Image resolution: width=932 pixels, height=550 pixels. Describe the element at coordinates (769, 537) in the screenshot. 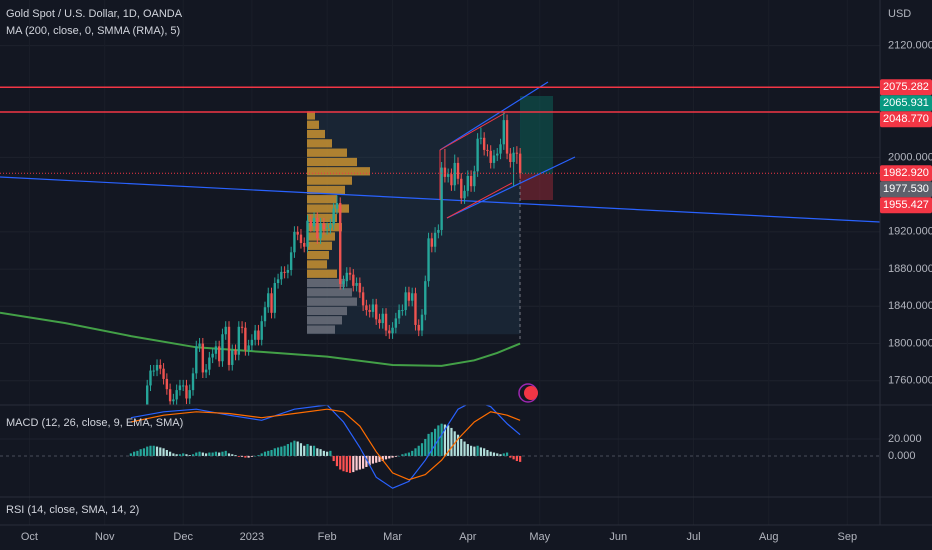

I see `x-tick-label: Aug` at that location.